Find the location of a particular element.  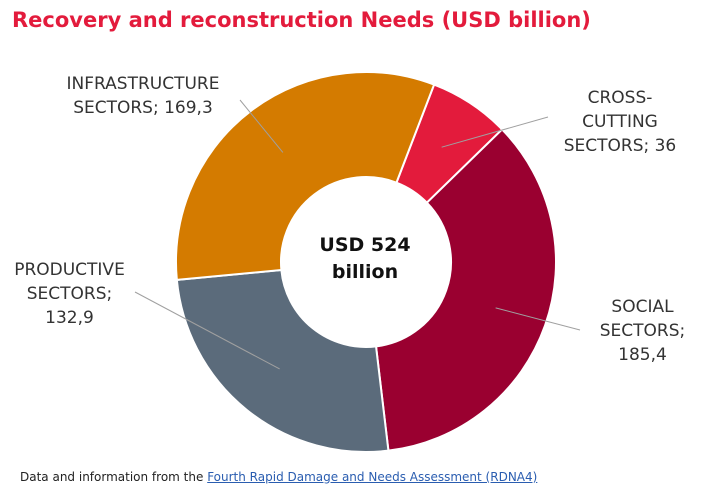

center-total-line2: billion is located at coordinates (365, 272).